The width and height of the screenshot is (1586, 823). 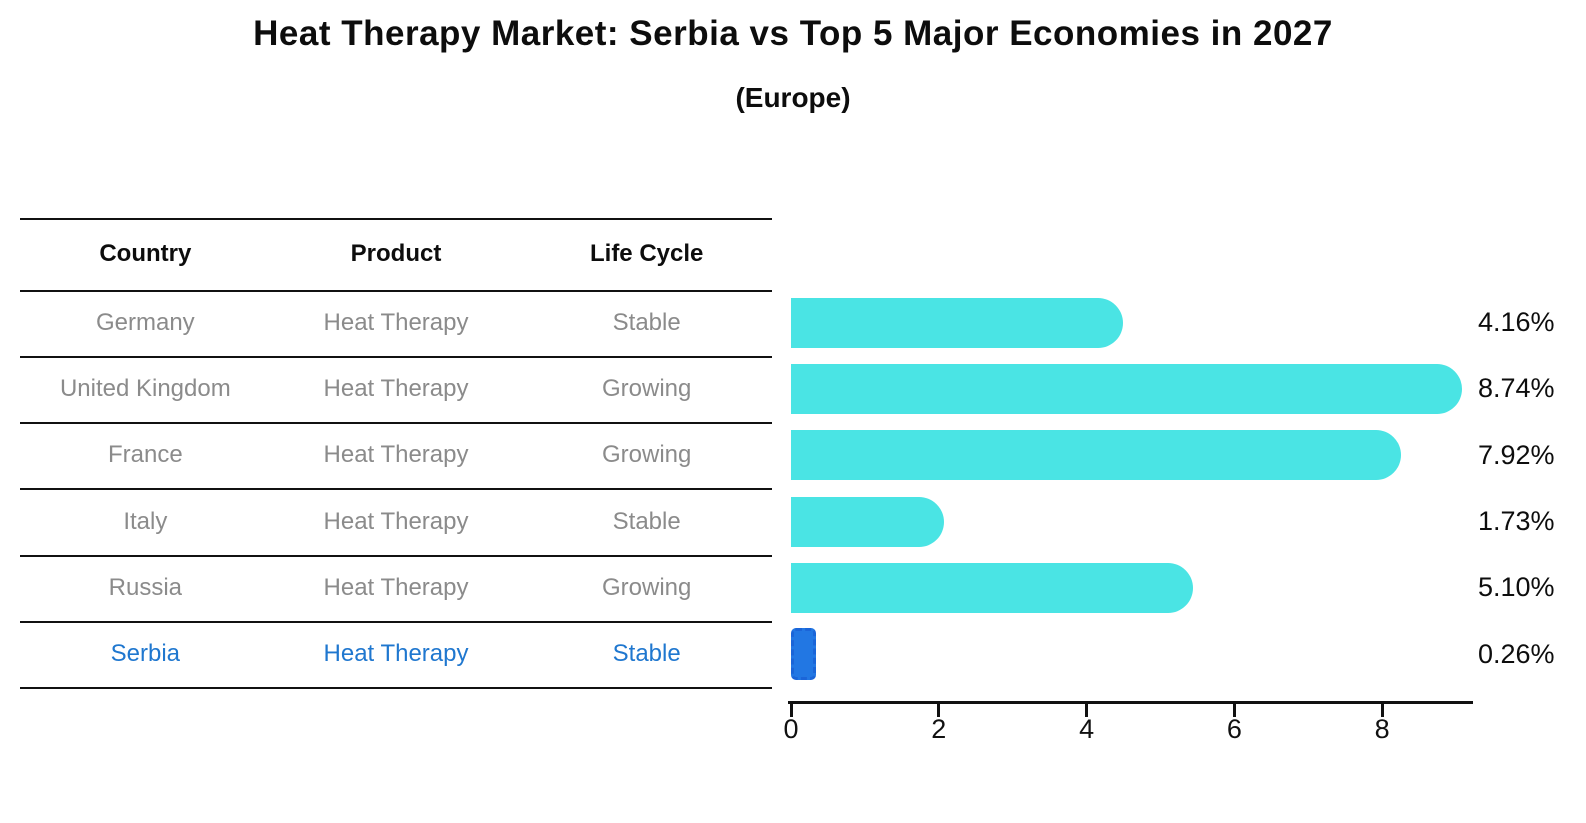 I want to click on table-row: France Heat Therapy Growing, so click(x=396, y=455).